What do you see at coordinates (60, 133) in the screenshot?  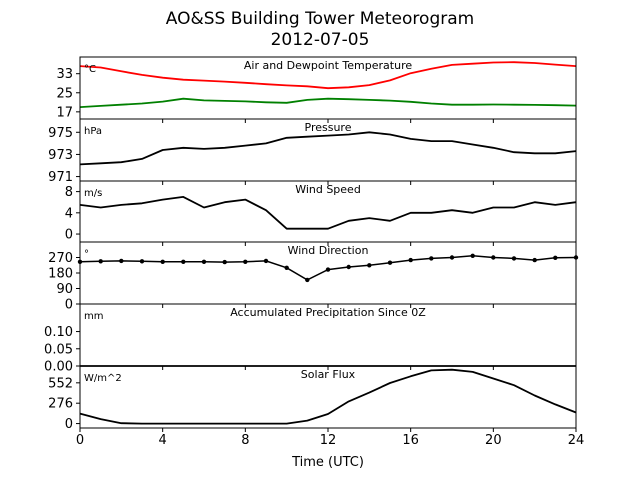 I see `y-tick-label-1-2: 975` at bounding box center [60, 133].